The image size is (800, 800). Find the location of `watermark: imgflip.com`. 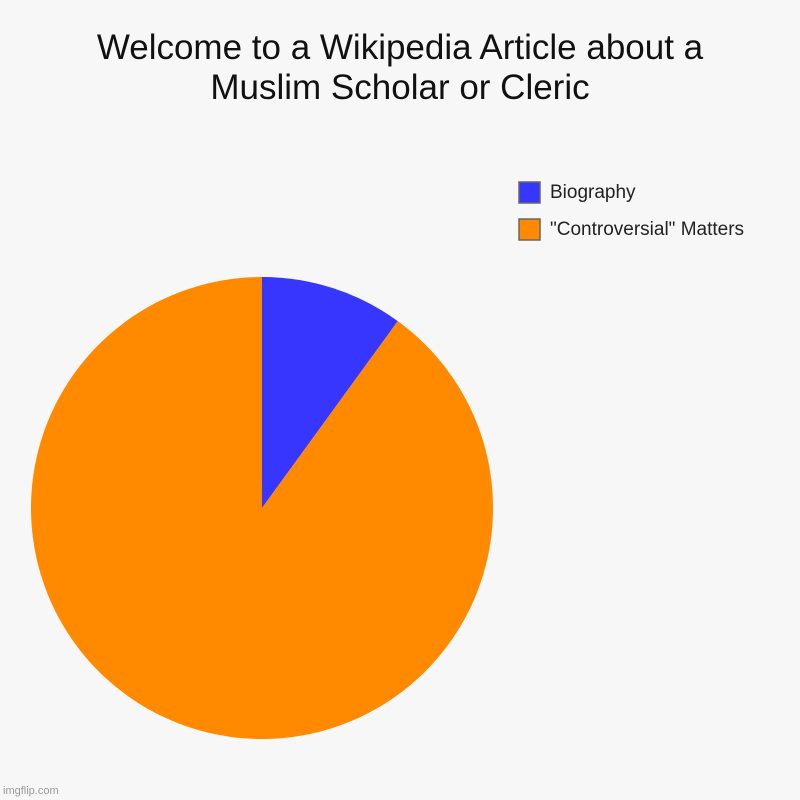

watermark: imgflip.com is located at coordinates (31, 791).